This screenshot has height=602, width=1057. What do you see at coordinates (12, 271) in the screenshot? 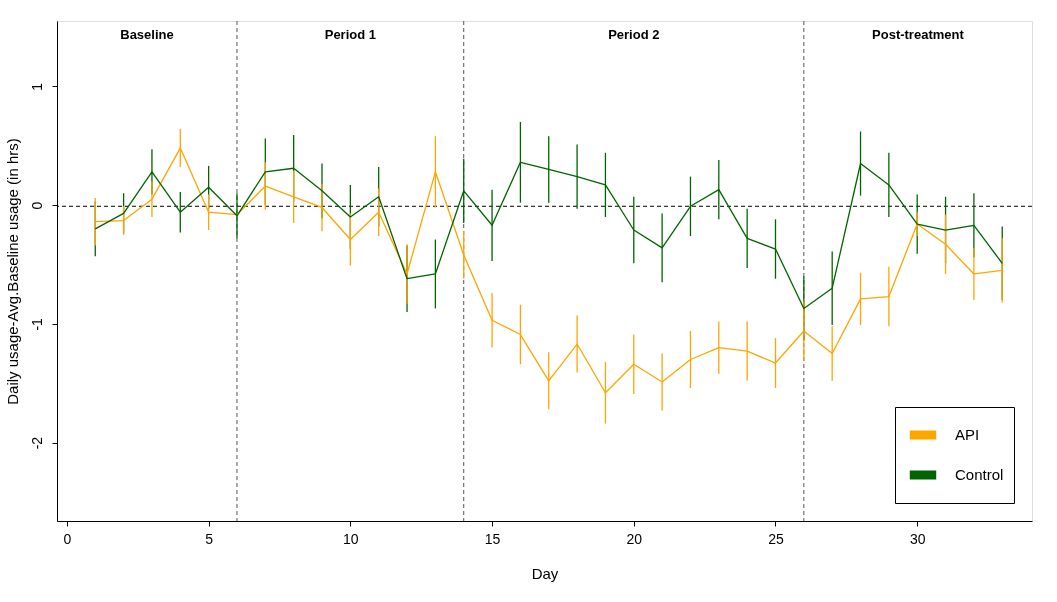
I see `y-axis-title: Daily usage-Avg.Baseline usage (in hrs)` at bounding box center [12, 271].